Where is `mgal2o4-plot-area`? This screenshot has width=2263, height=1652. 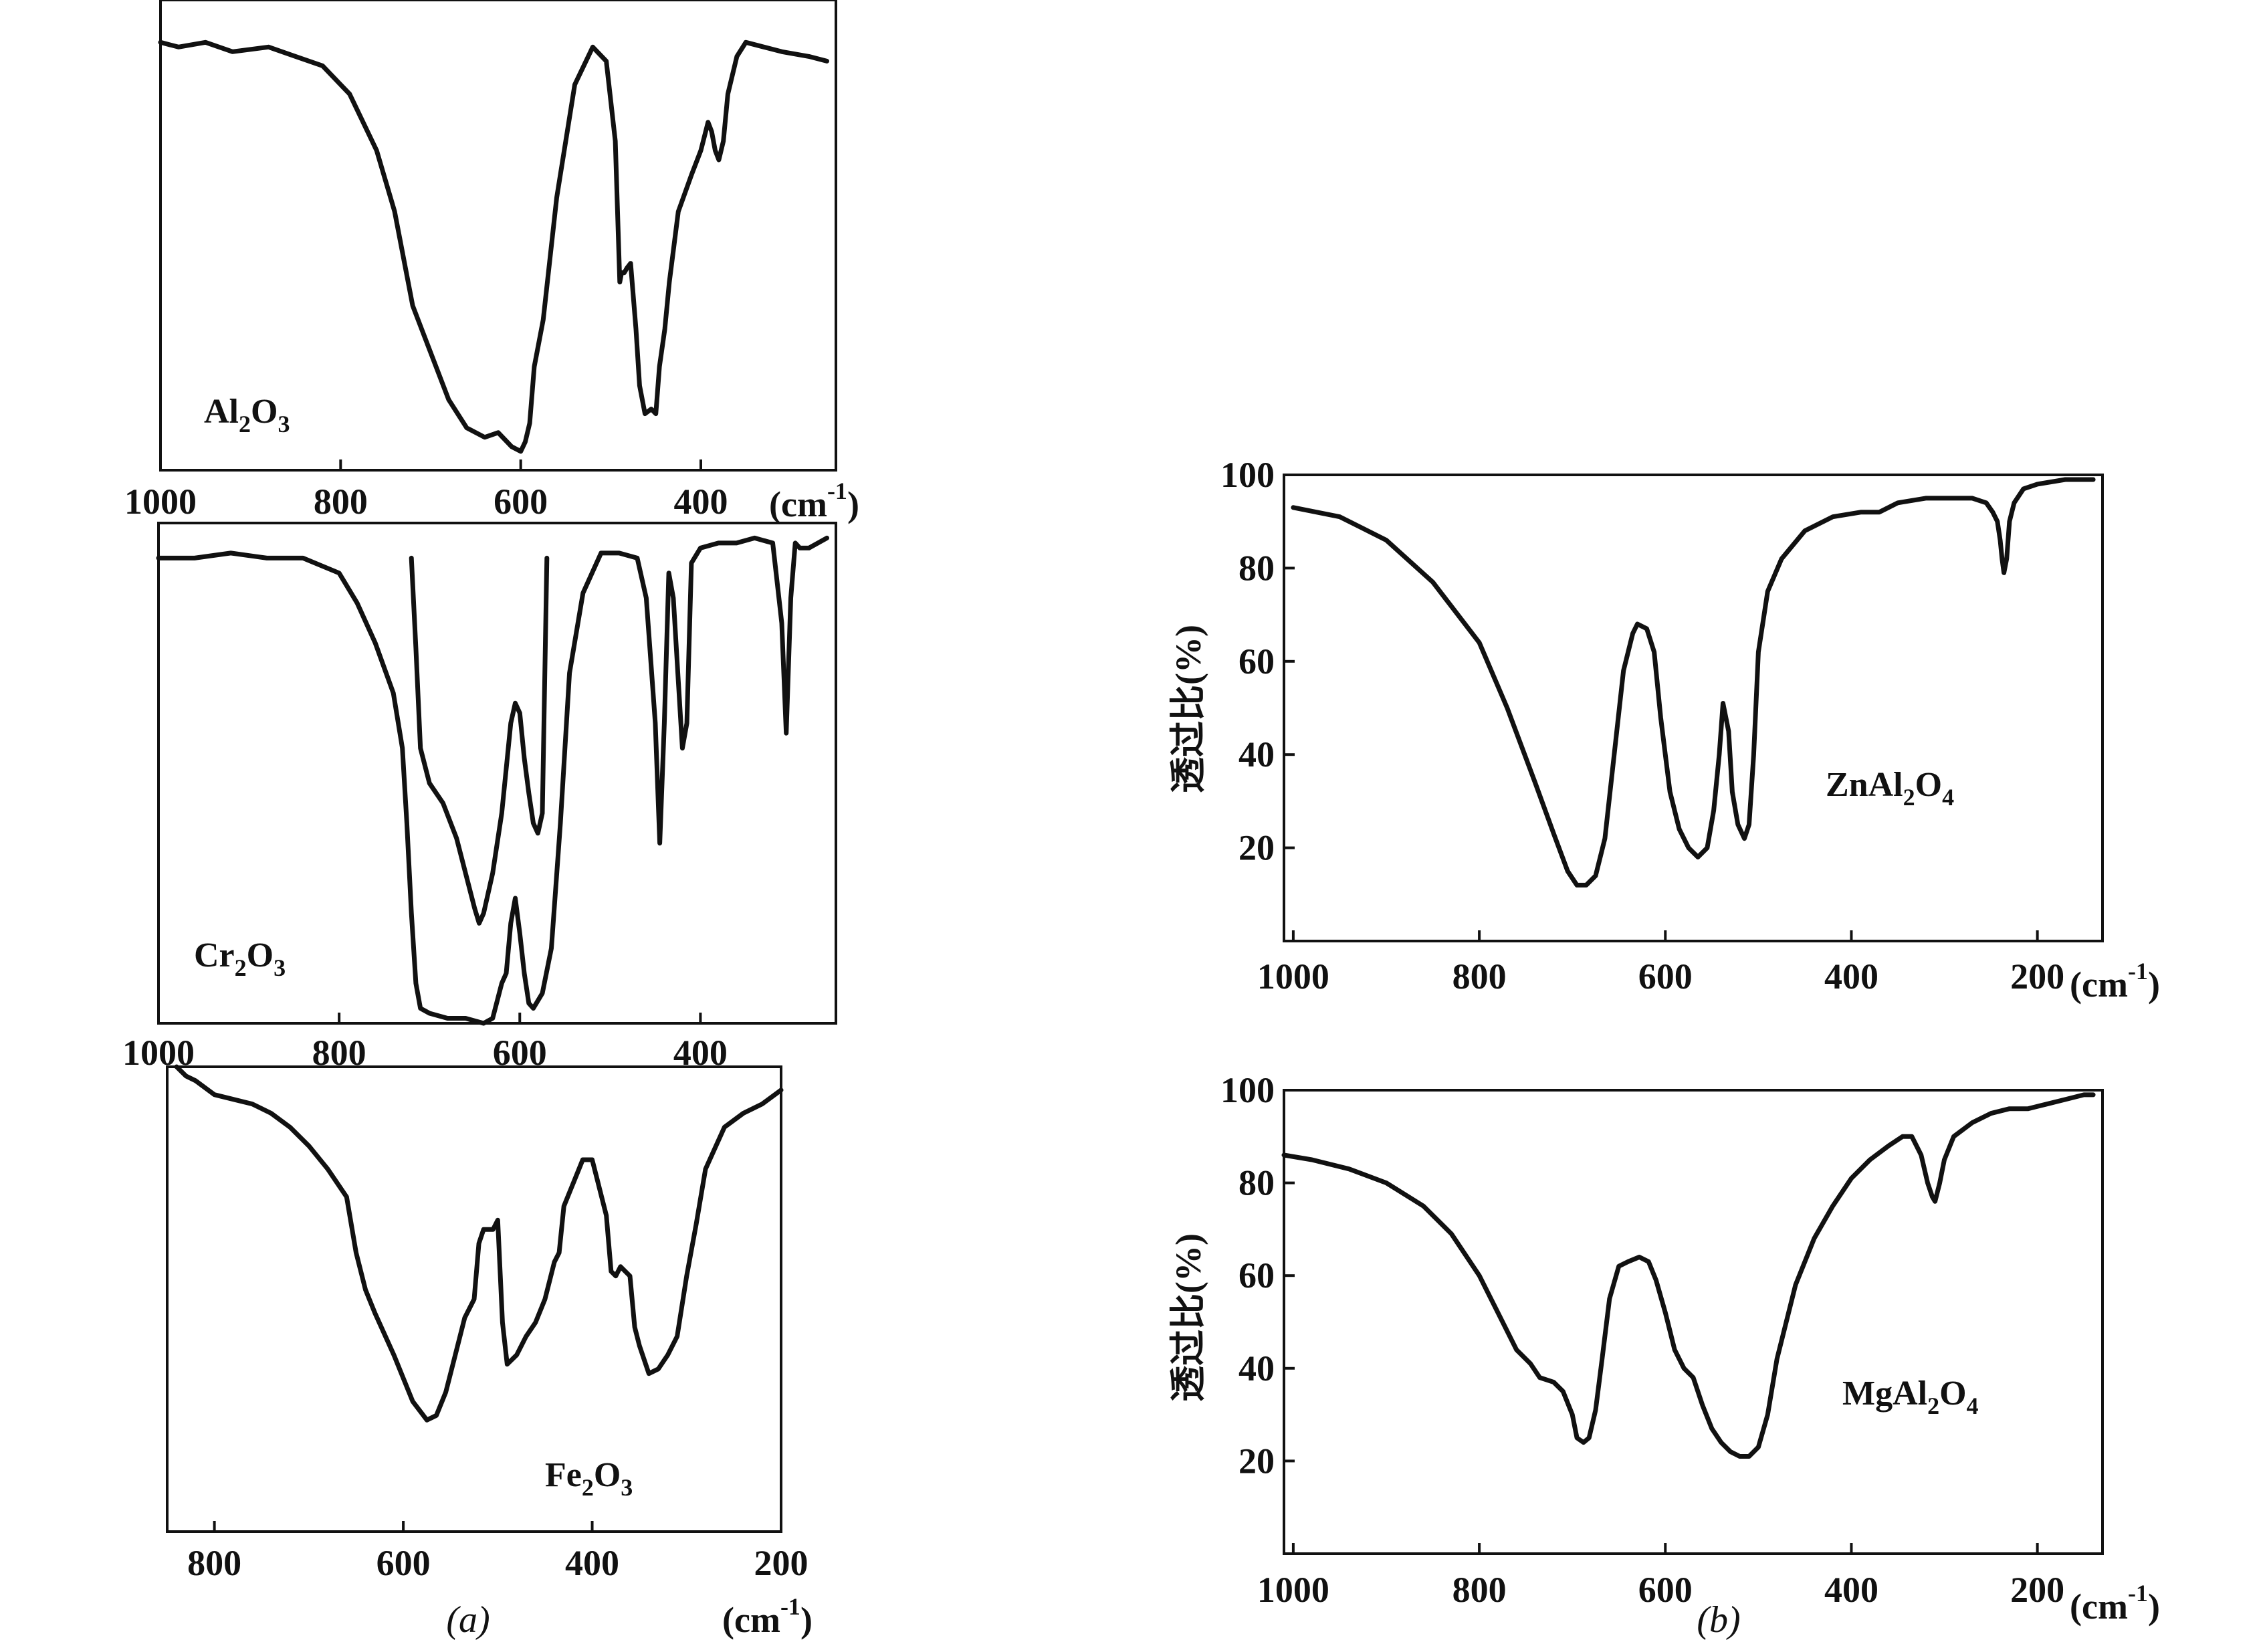
mgal2o4-plot-area is located at coordinates (1688, 1275).